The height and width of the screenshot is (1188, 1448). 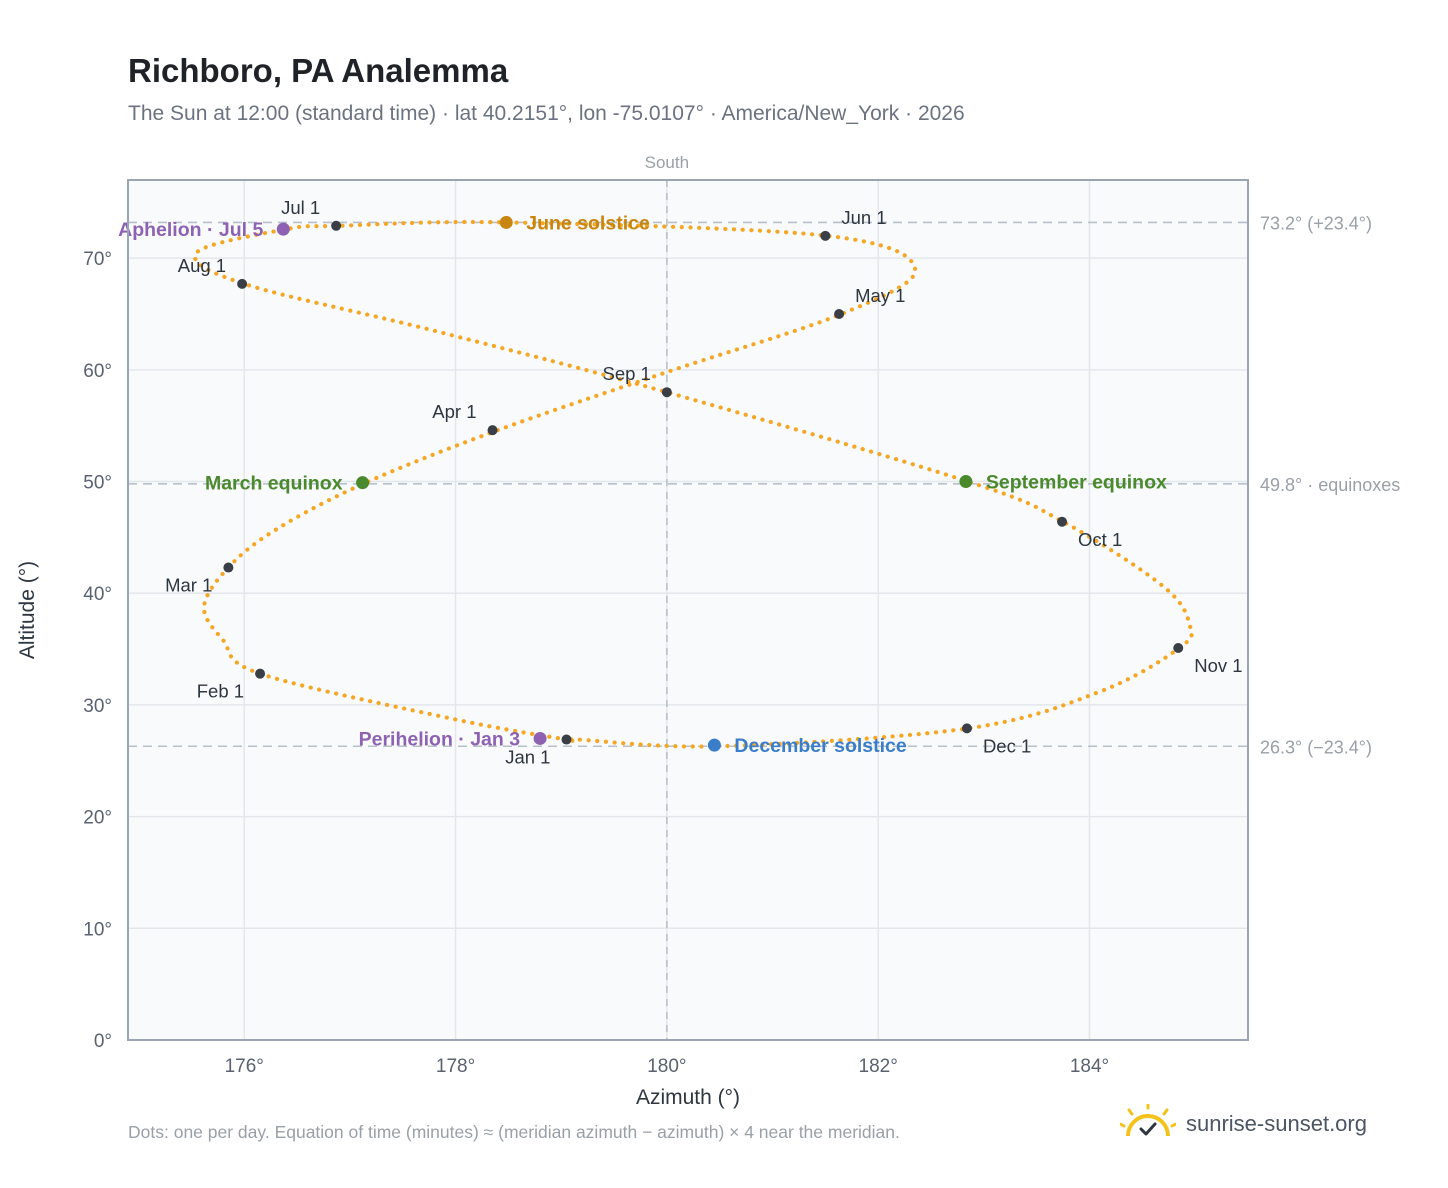 What do you see at coordinates (1330, 485) in the screenshot?
I see `reference-line-label: 49.8° · equinoxes` at bounding box center [1330, 485].